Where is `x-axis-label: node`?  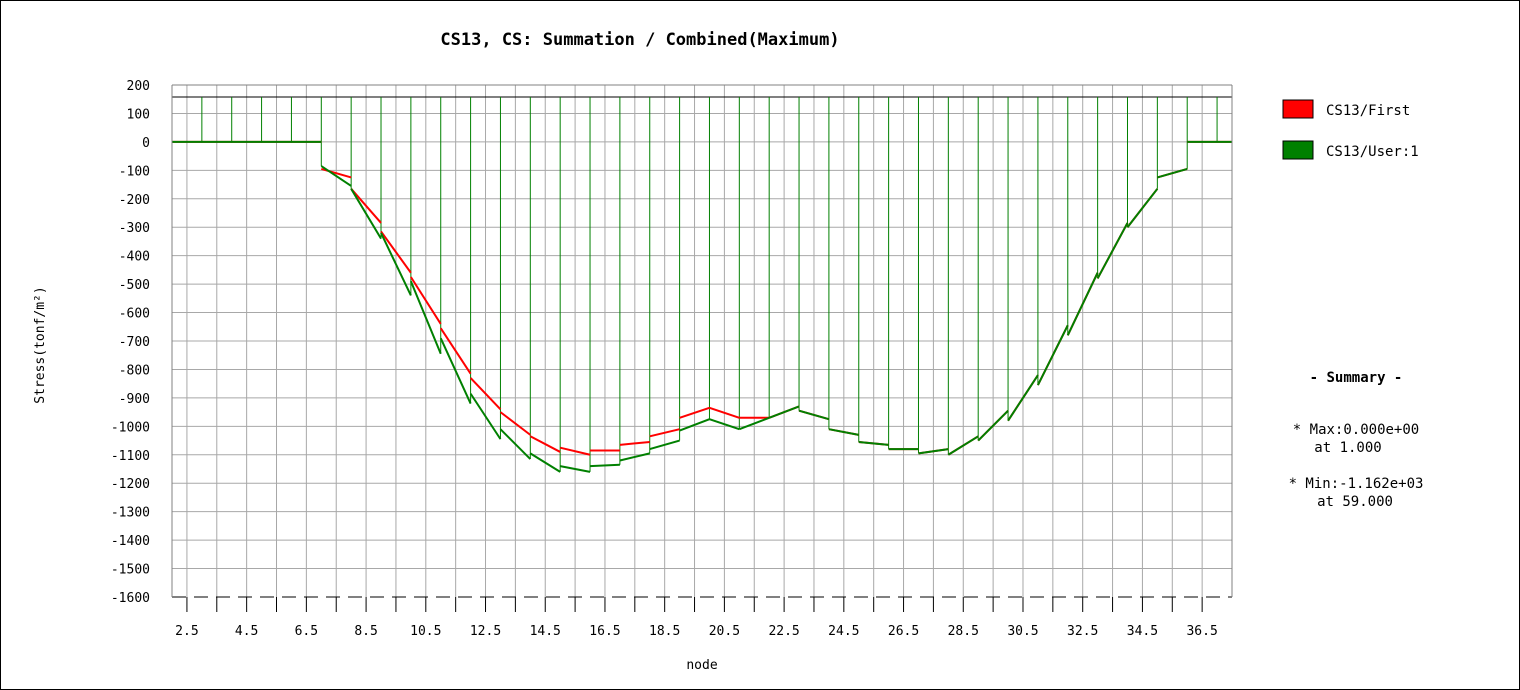 x-axis-label: node is located at coordinates (701, 665).